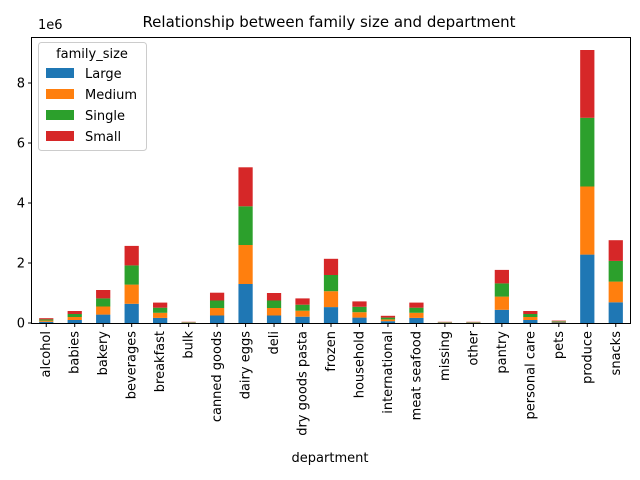 The image size is (640, 480). I want to click on x-tick-label: missing, so click(445, 356).